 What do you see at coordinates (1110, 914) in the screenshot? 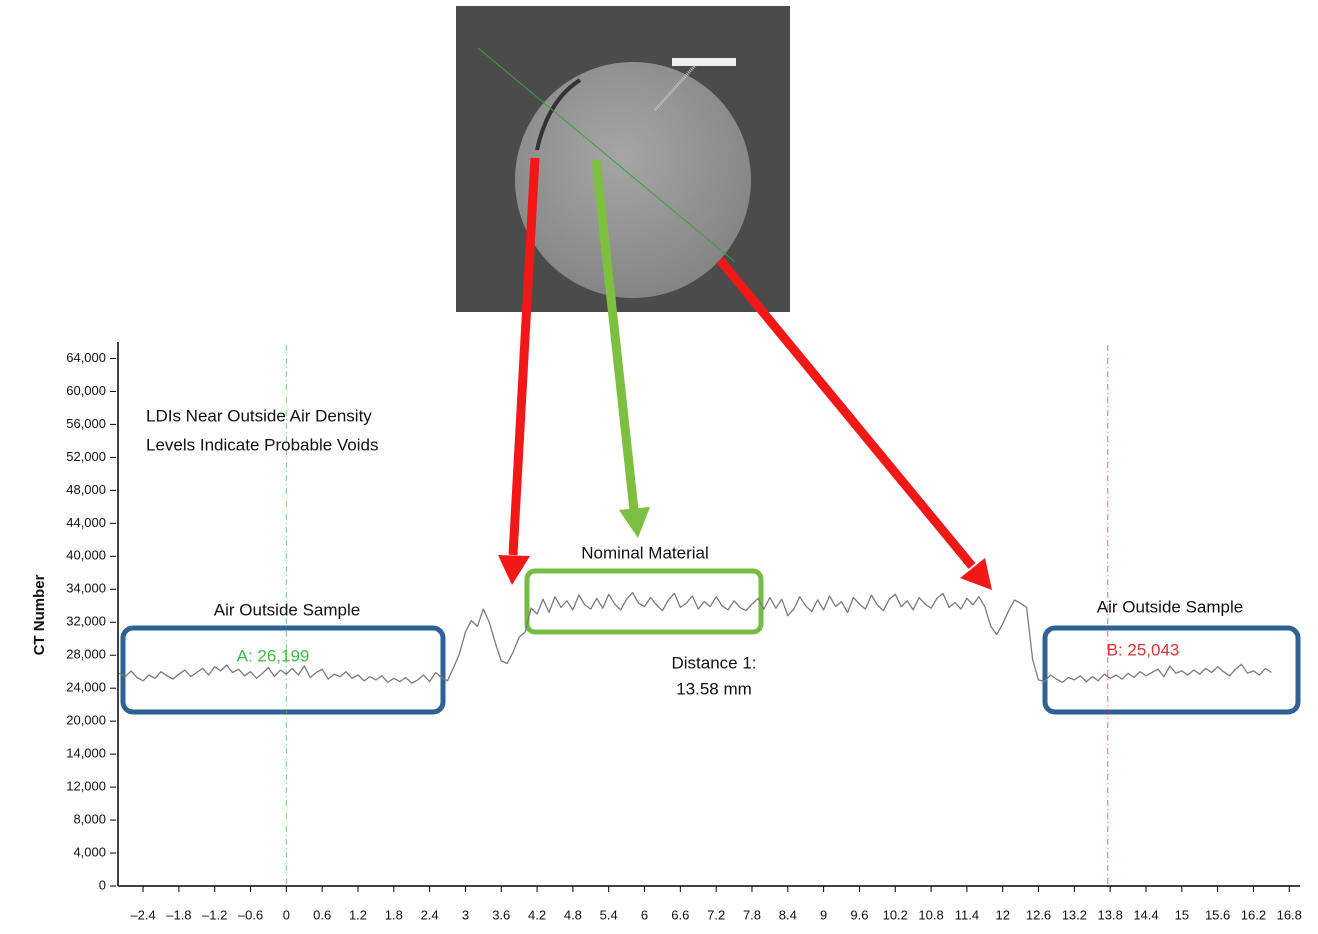
I see `x-tick-label: 13.8` at bounding box center [1110, 914].